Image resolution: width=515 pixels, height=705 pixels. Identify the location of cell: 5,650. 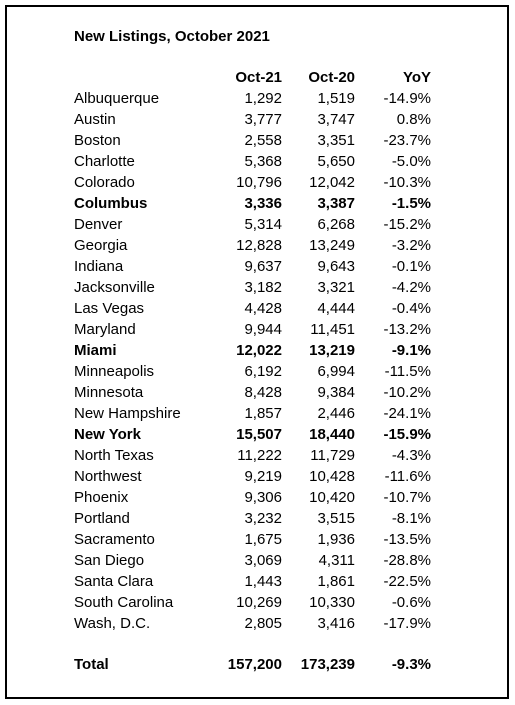
(336, 161).